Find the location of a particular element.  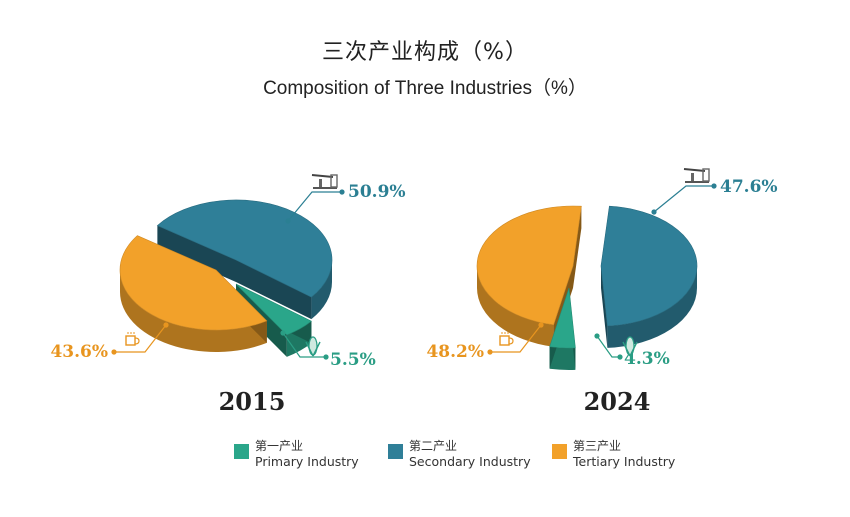

slice-wall-tertiary is located at coordinates (577, 247).